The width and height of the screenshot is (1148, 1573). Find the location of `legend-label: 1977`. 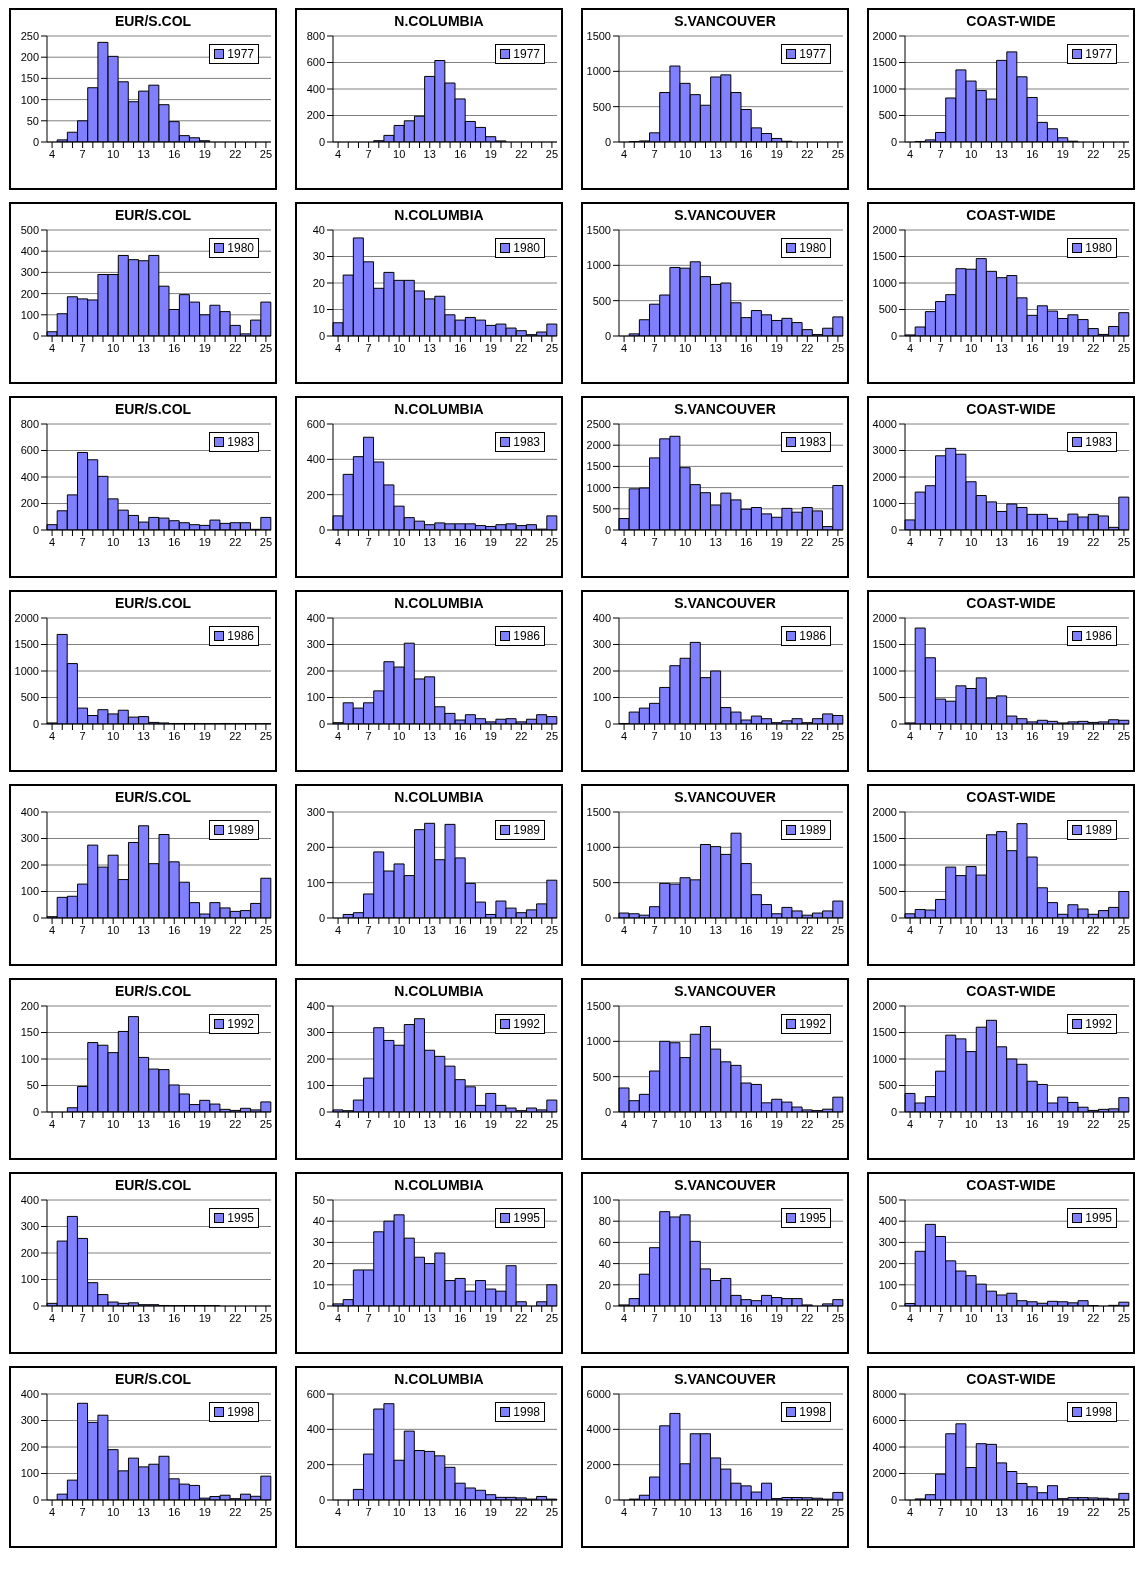

legend-label: 1977 is located at coordinates (812, 54).